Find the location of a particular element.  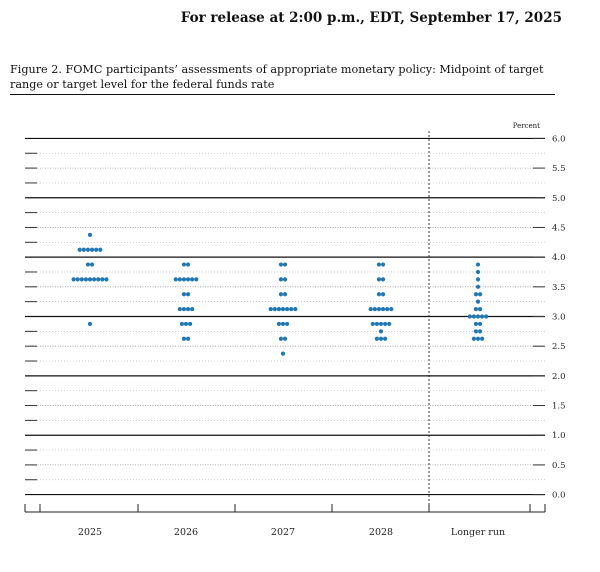

y-tick-label: 0.5 is located at coordinates (559, 466).